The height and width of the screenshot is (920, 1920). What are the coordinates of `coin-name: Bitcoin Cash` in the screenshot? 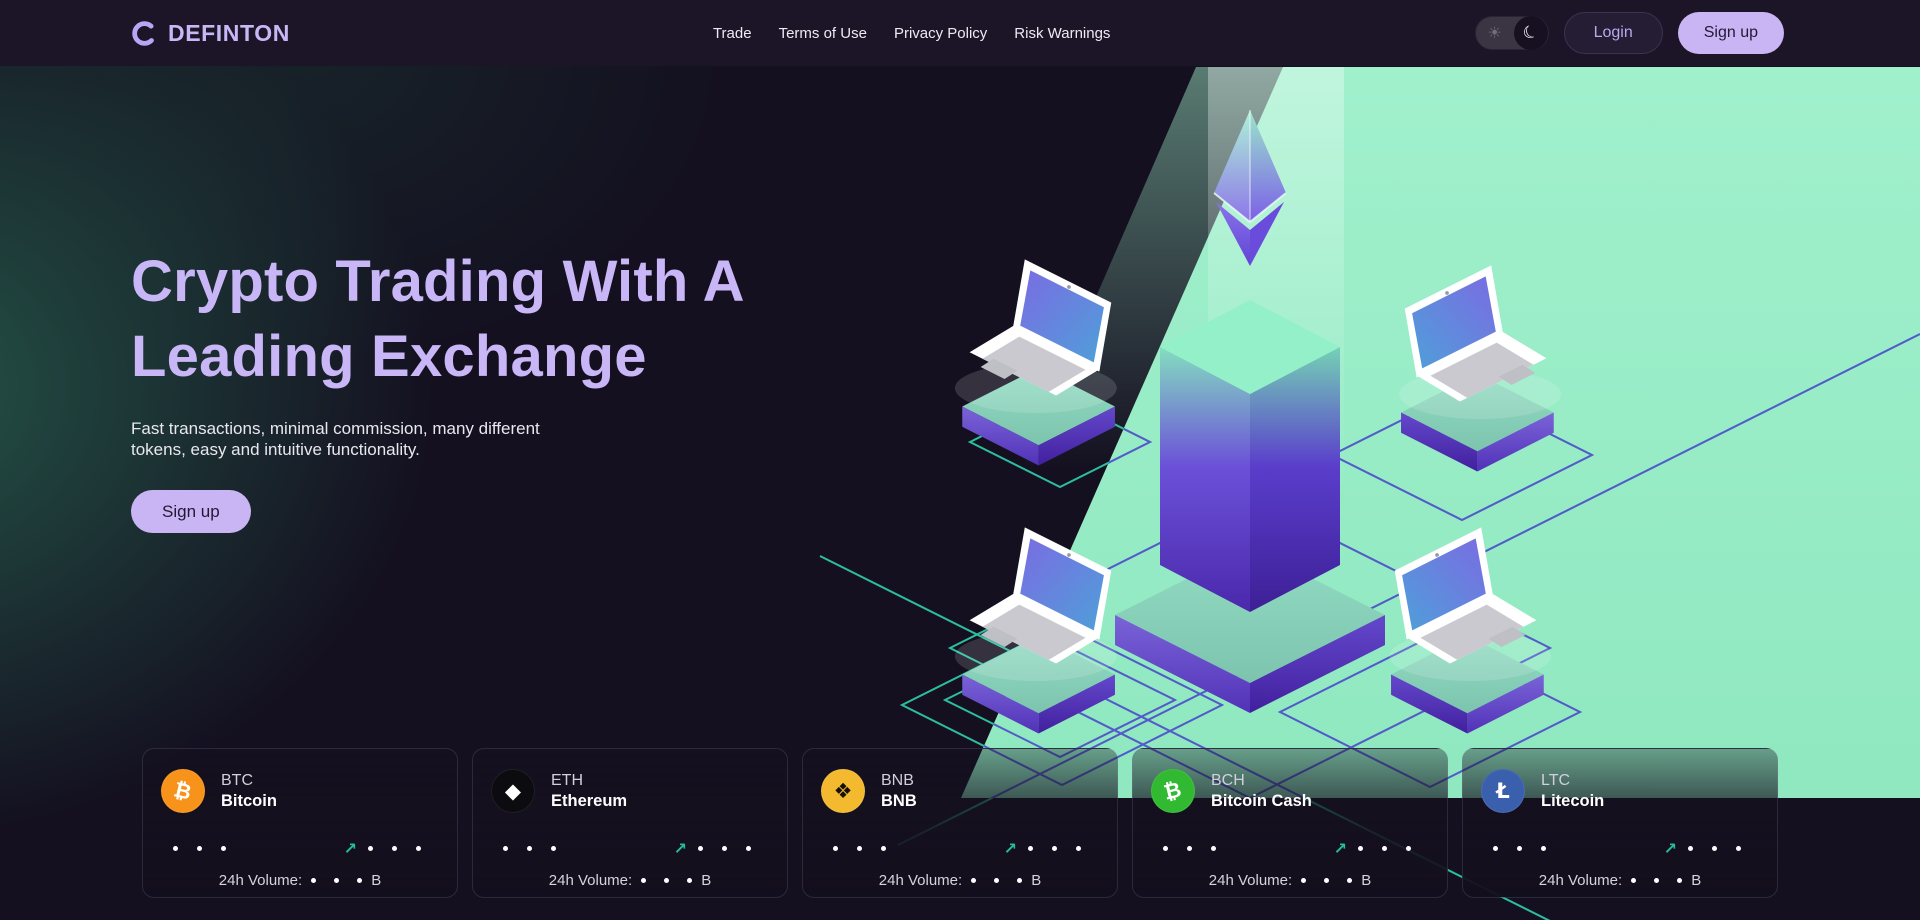 It's located at (1261, 801).